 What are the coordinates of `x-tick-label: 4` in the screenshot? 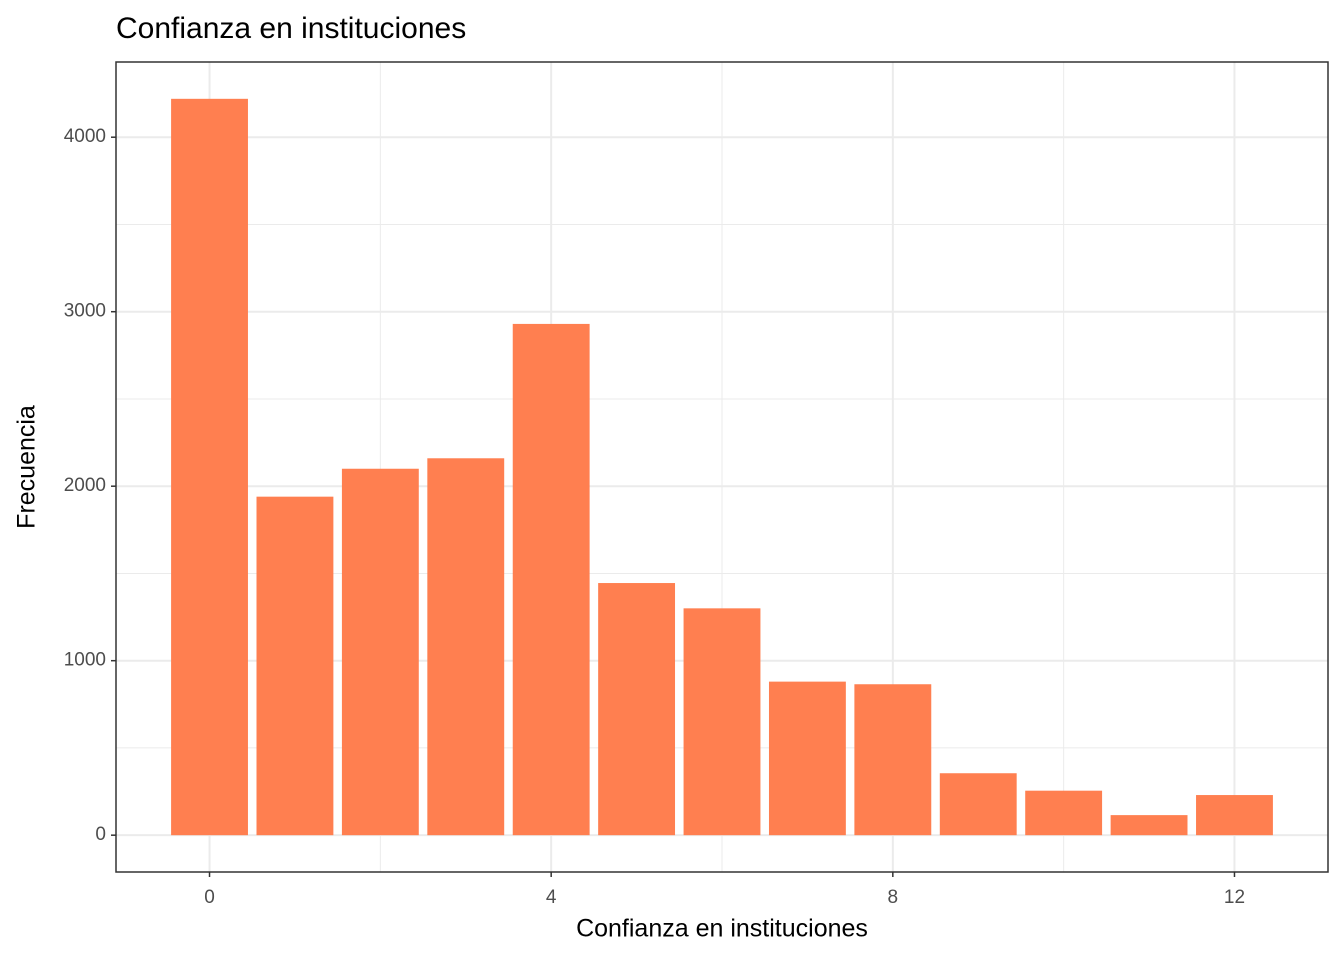 It's located at (551, 897).